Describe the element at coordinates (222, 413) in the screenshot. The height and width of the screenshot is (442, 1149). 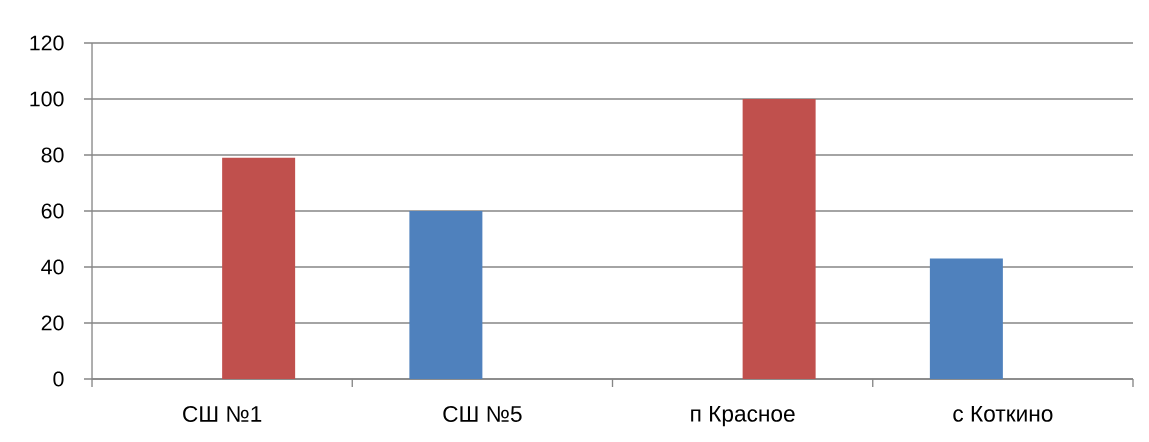
I see `x-tick-label: СШ №1` at that location.